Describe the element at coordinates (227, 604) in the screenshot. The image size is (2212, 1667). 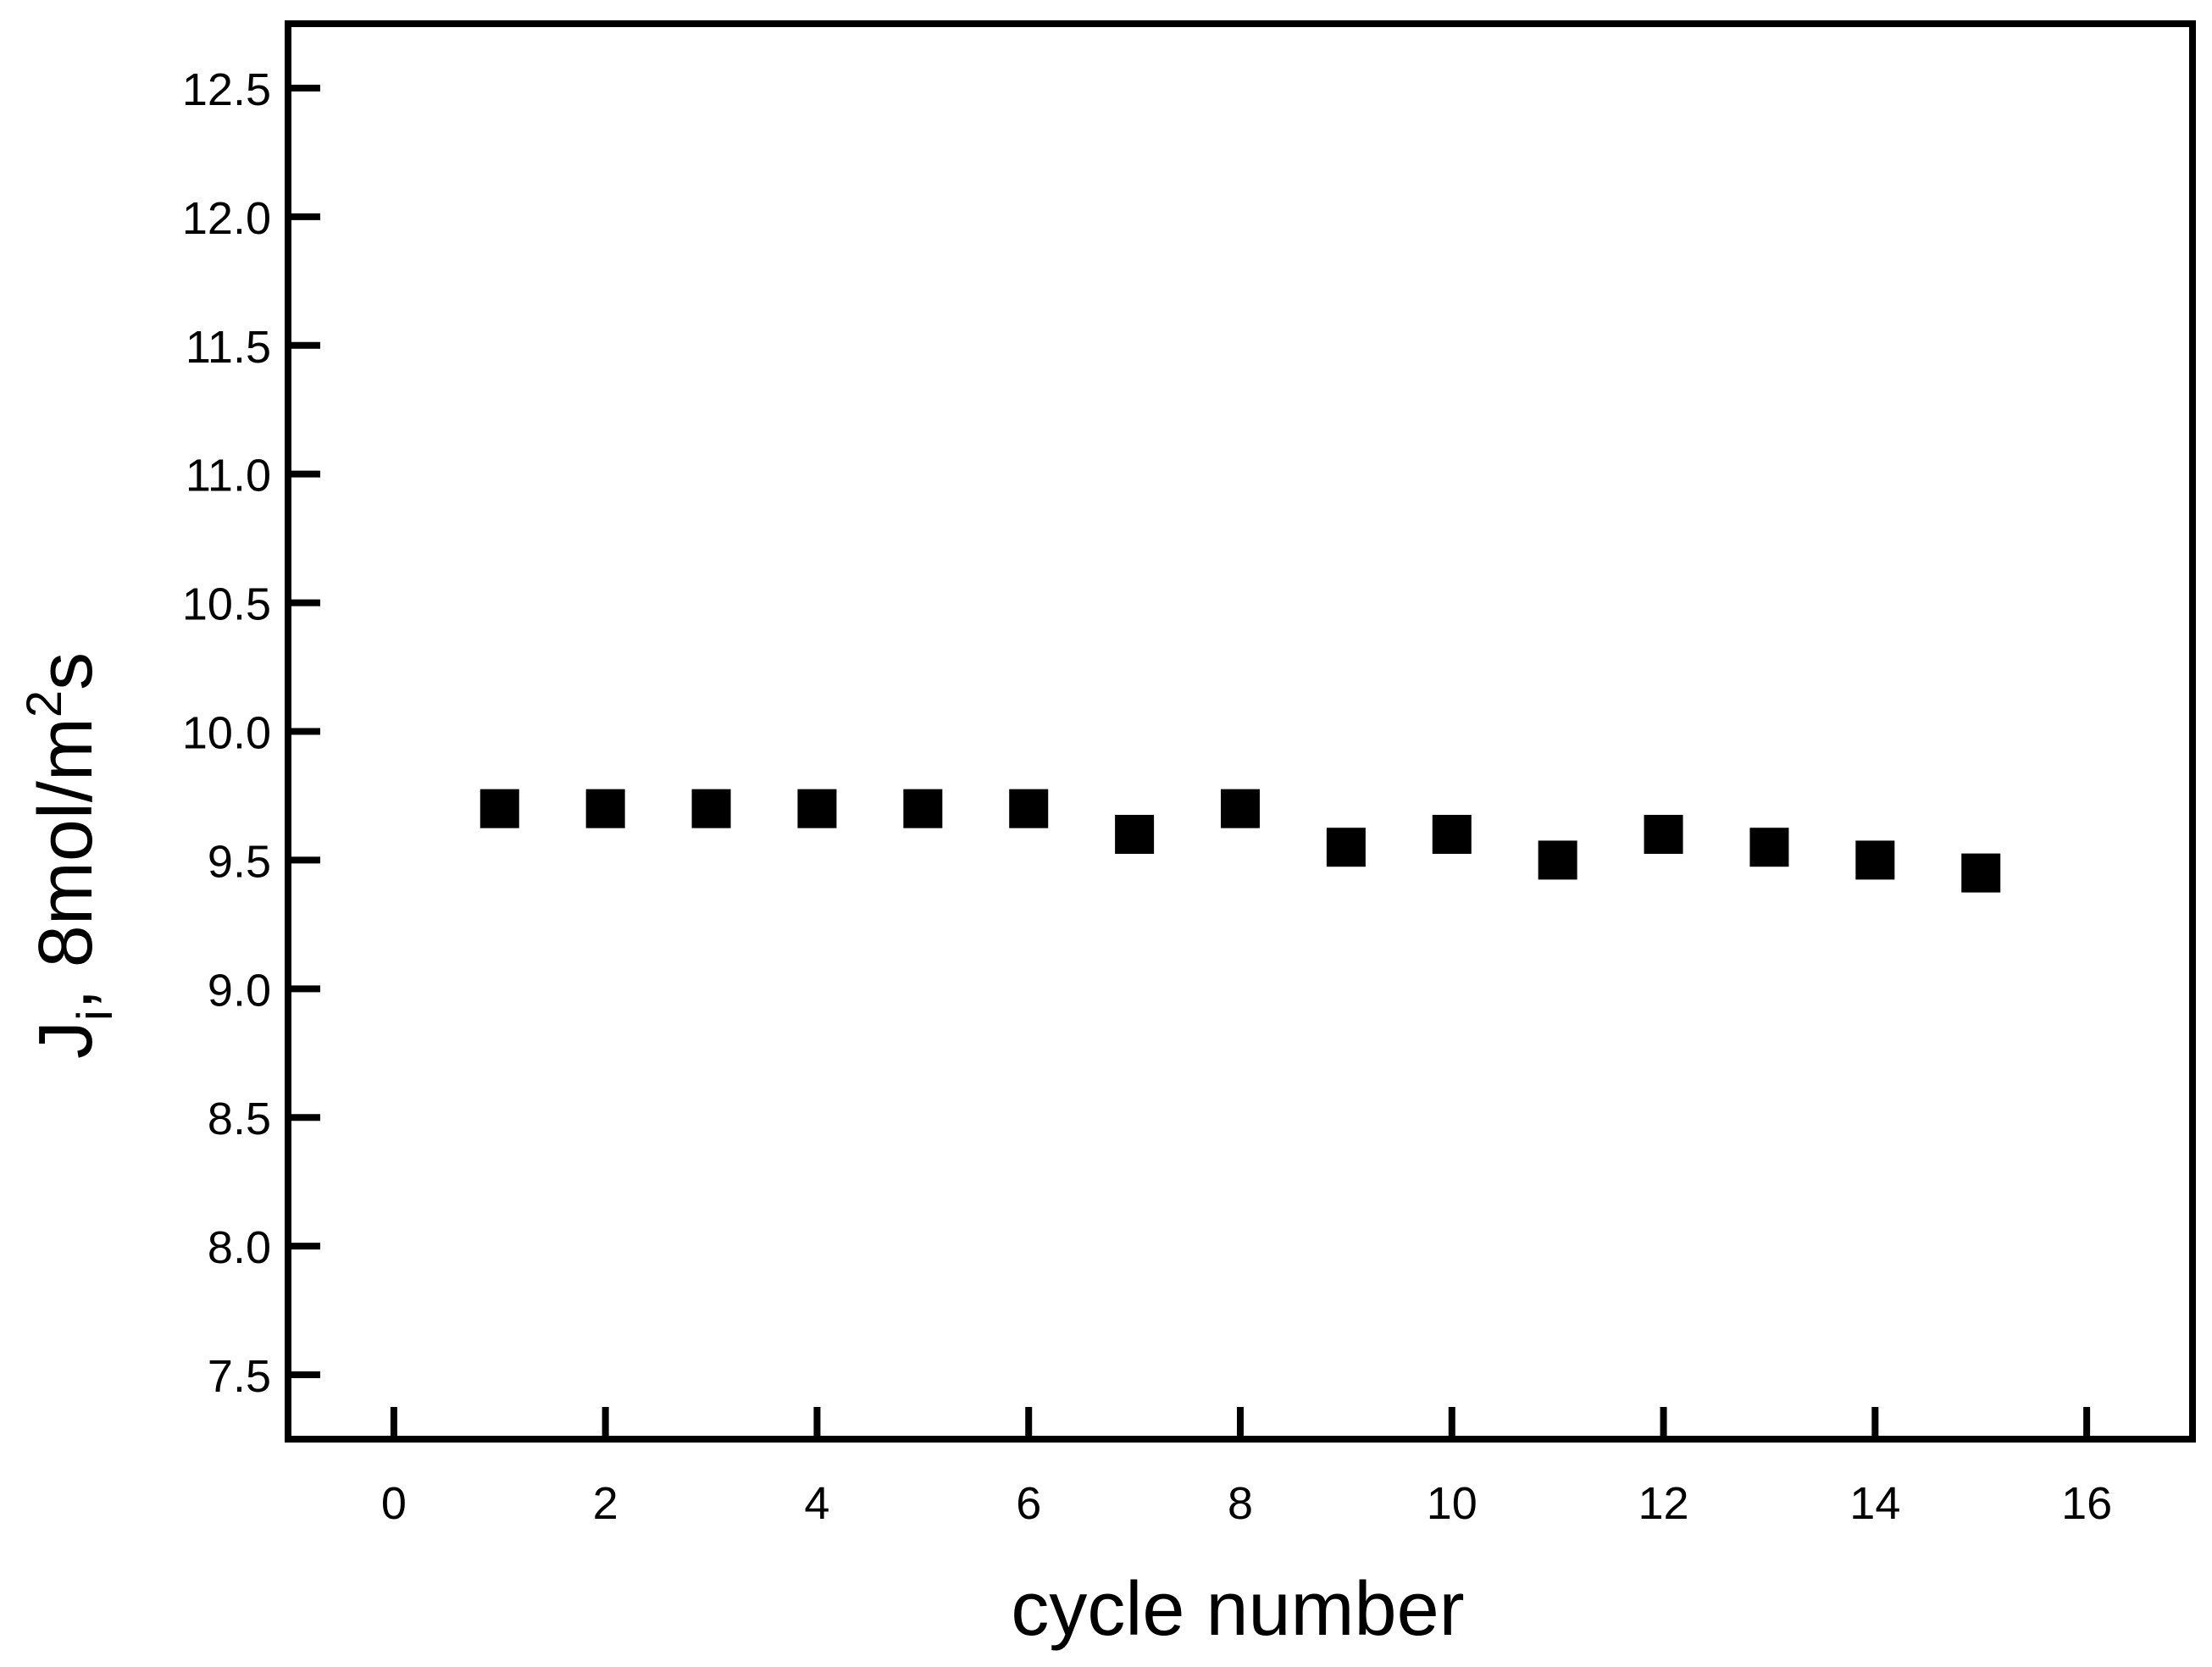
I see `y-tick-label: 10.5` at that location.